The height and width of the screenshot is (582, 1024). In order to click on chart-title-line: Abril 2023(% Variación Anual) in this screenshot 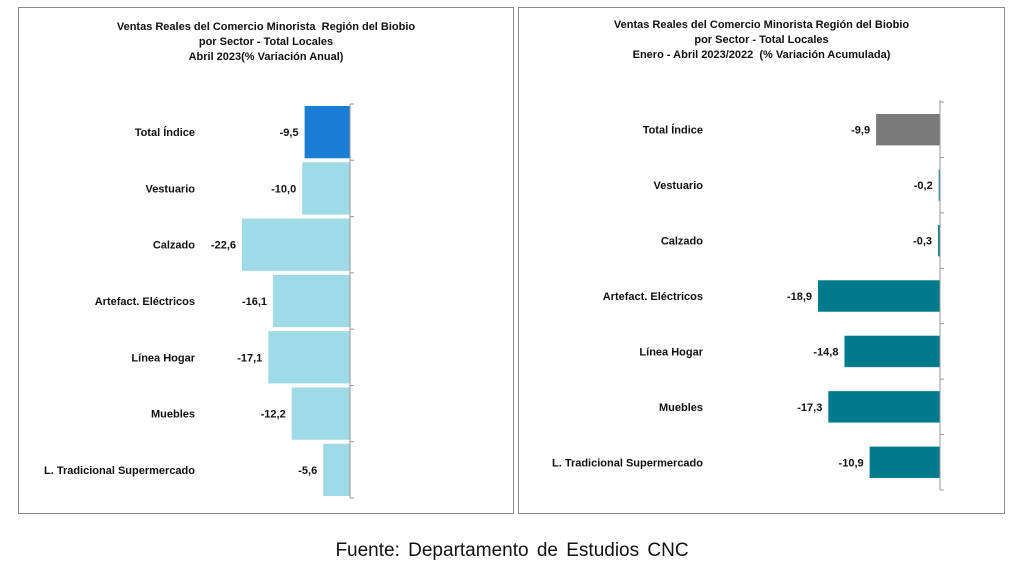, I will do `click(266, 57)`.